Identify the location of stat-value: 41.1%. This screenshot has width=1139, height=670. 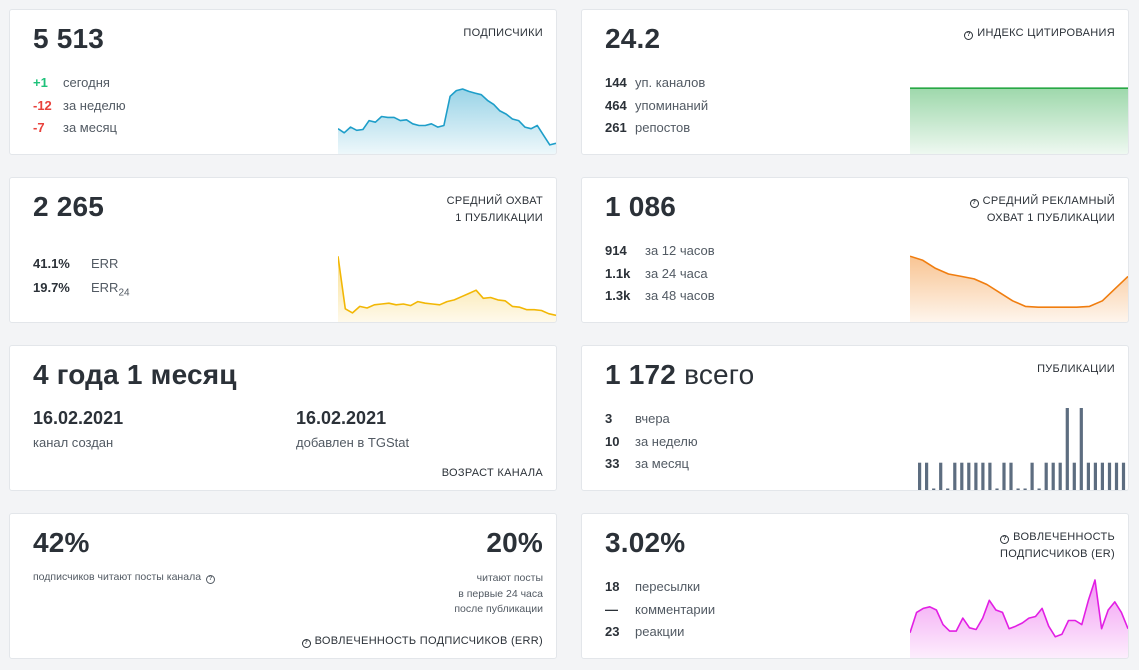
(51, 263).